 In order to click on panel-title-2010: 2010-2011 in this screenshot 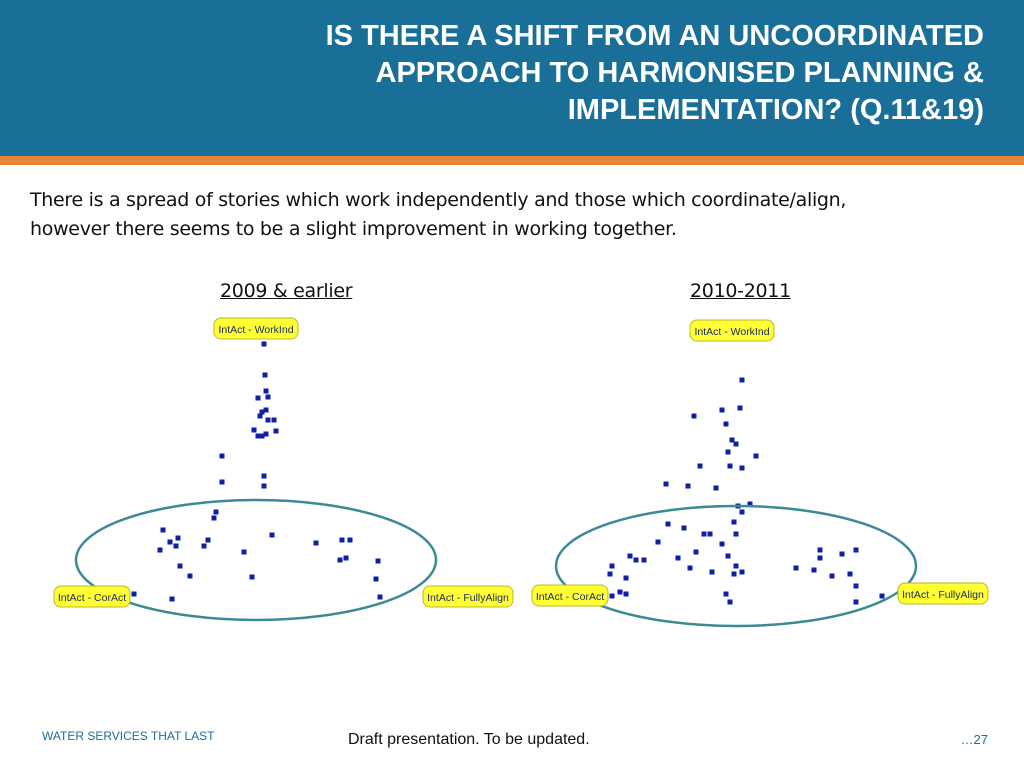, I will do `click(740, 291)`.